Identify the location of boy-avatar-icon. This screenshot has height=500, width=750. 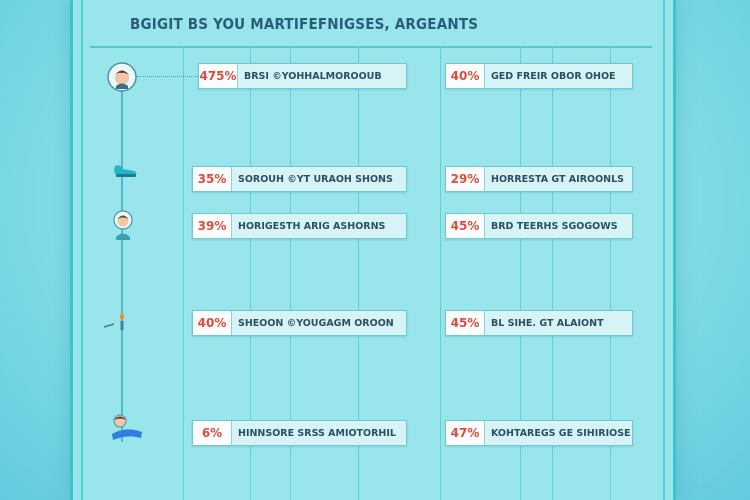
(122, 77).